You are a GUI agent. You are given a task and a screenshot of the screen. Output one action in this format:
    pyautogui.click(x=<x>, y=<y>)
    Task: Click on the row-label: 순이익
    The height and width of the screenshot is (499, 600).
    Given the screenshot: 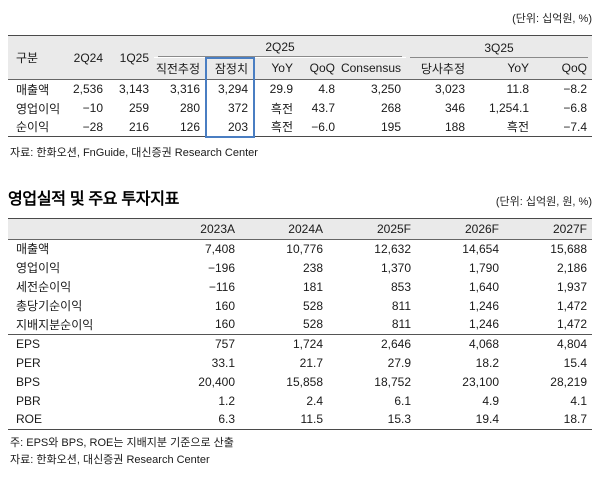 What is the action you would take?
    pyautogui.click(x=33, y=127)
    